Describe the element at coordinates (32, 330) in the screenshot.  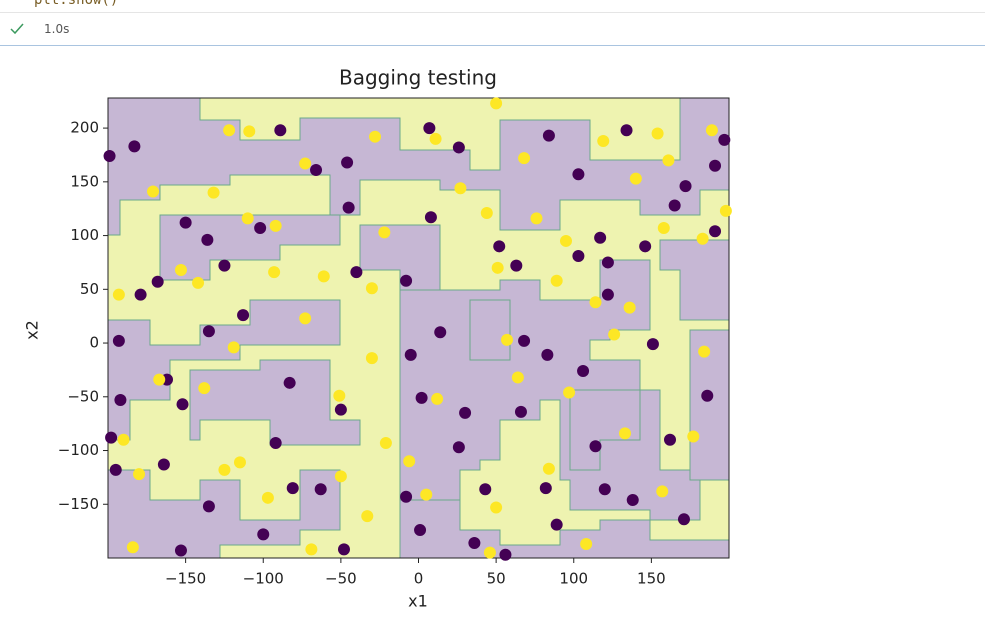
I see `y-axis-label: x2` at that location.